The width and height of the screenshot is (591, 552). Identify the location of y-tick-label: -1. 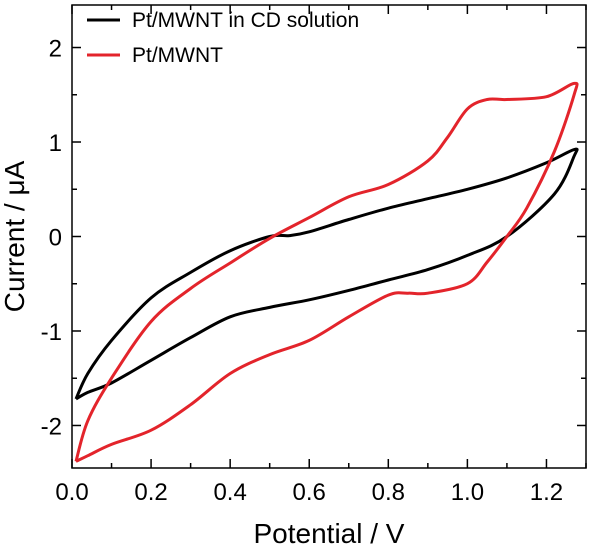
(51, 332).